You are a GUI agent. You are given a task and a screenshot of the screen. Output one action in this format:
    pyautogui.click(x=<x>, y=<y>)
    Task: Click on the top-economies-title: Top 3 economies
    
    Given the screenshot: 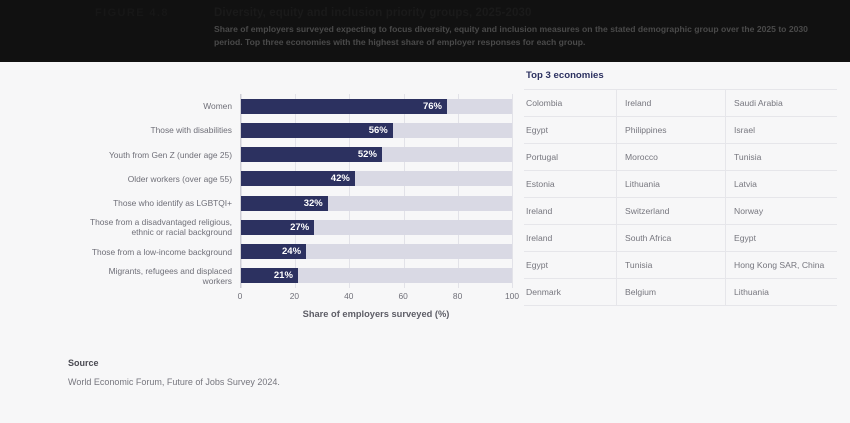 What is the action you would take?
    pyautogui.click(x=565, y=75)
    